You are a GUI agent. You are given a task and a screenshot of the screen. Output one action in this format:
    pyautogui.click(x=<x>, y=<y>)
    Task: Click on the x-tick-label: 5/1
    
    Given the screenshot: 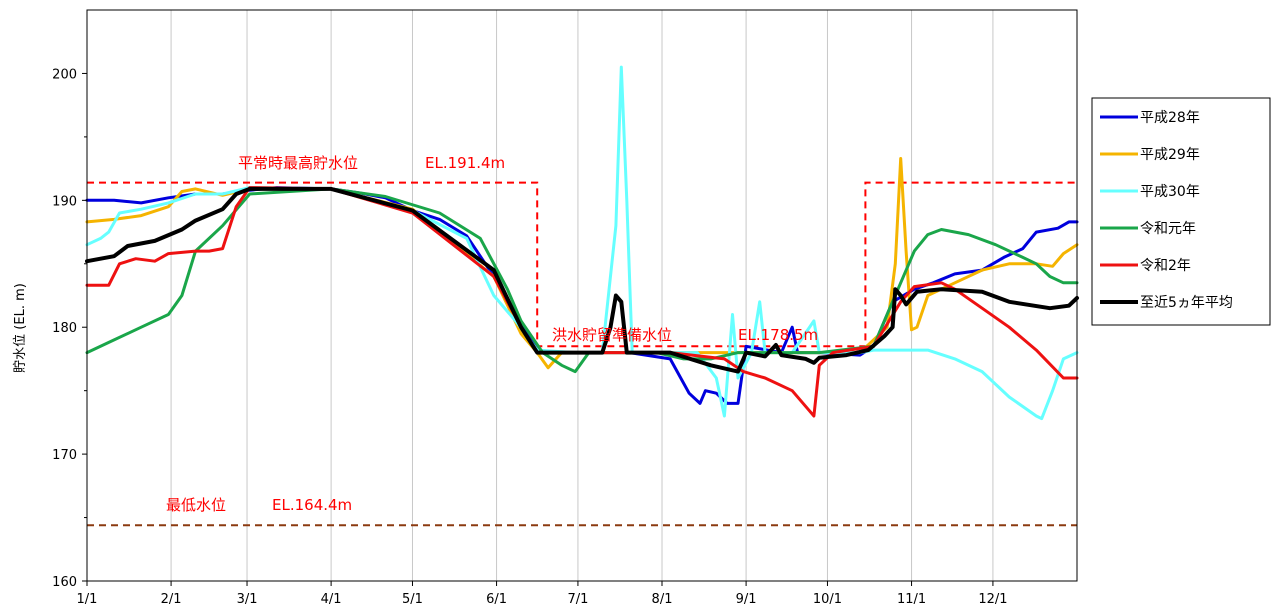 What is the action you would take?
    pyautogui.click(x=412, y=599)
    